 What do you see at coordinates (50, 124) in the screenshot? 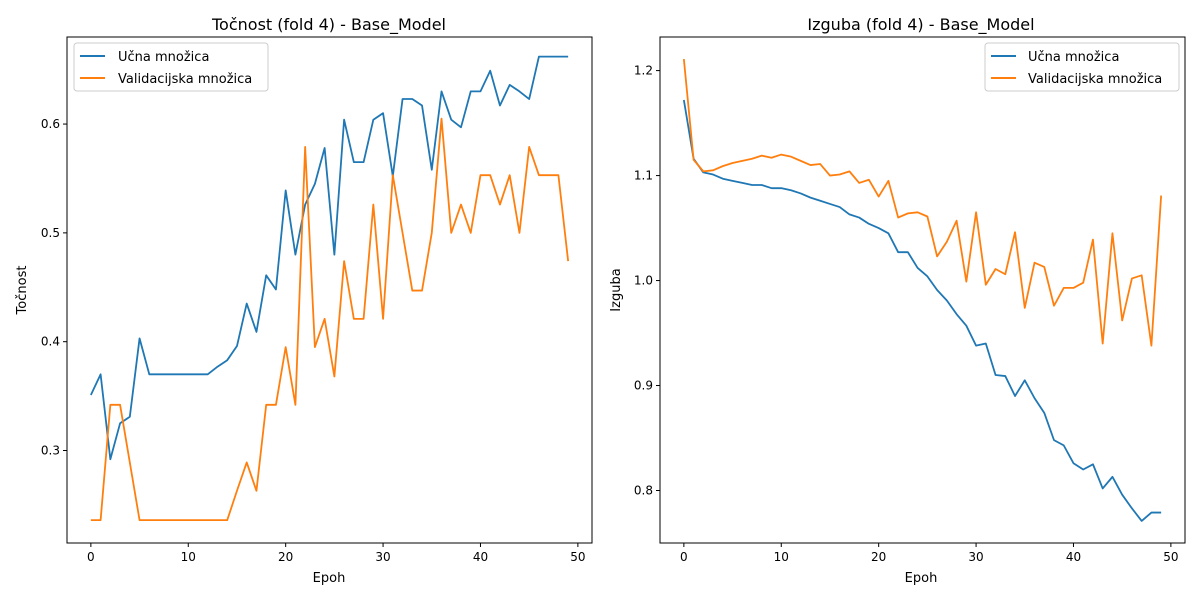
I see `y-tick-label: 0.6` at bounding box center [50, 124].